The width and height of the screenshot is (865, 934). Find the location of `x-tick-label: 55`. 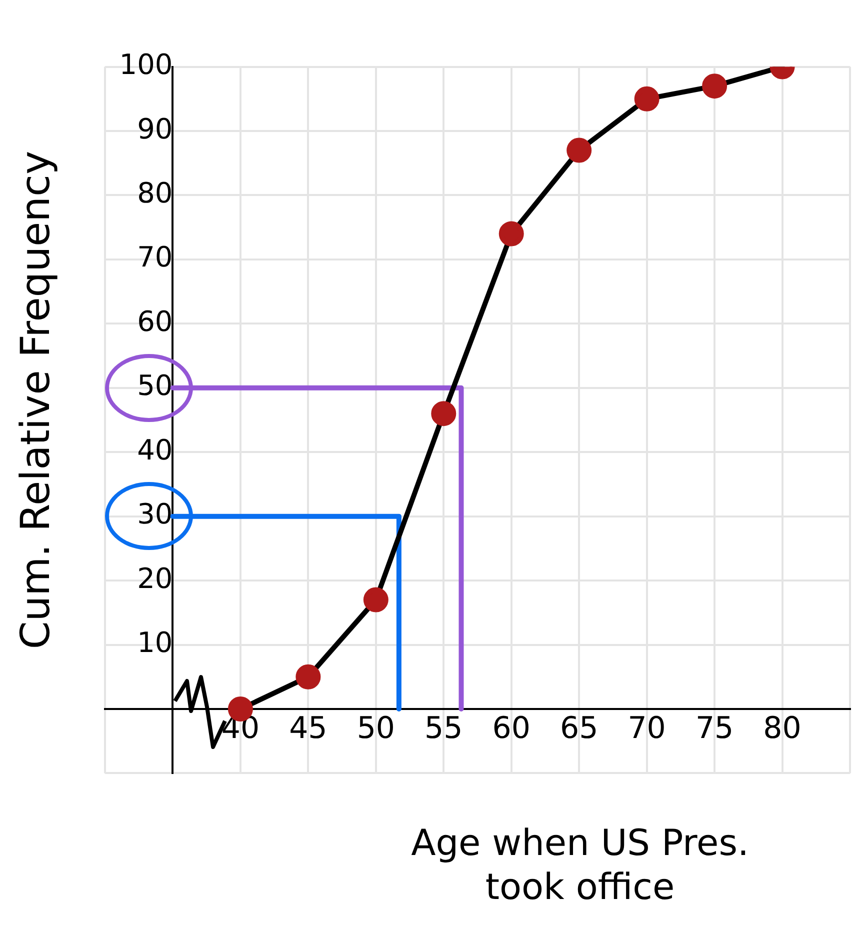

x-tick-label: 55 is located at coordinates (443, 728).